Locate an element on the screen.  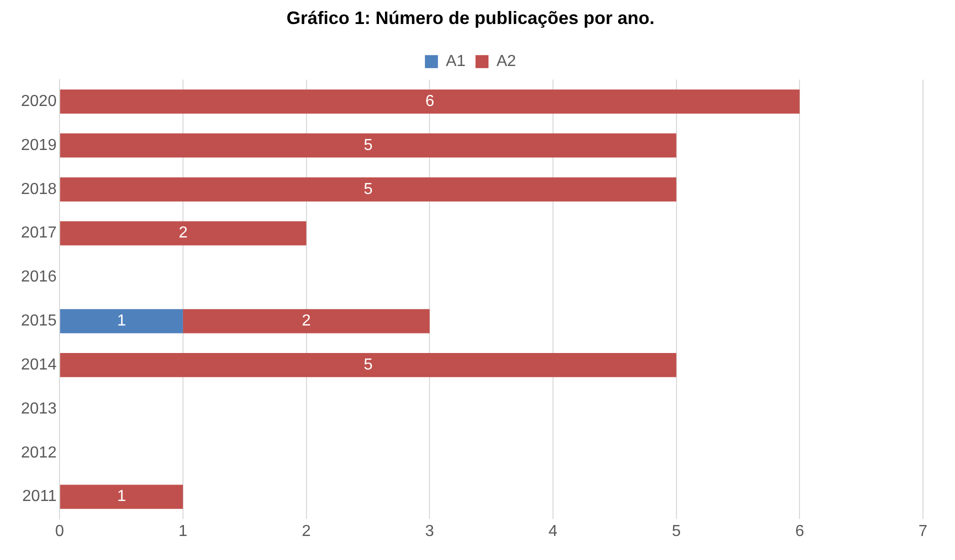
legend-label: A1 is located at coordinates (456, 61).